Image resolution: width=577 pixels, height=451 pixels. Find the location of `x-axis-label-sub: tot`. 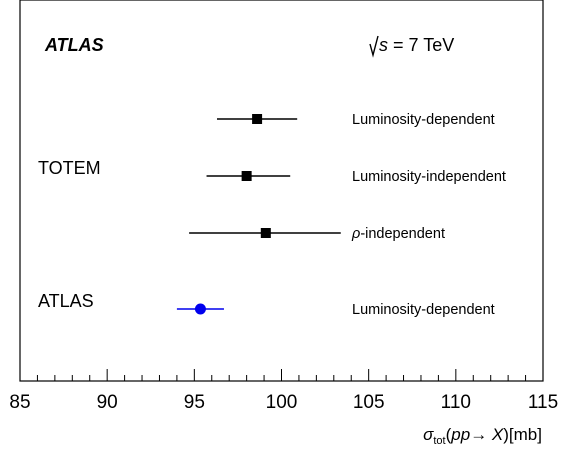

x-axis-label-sub: tot is located at coordinates (439, 441).